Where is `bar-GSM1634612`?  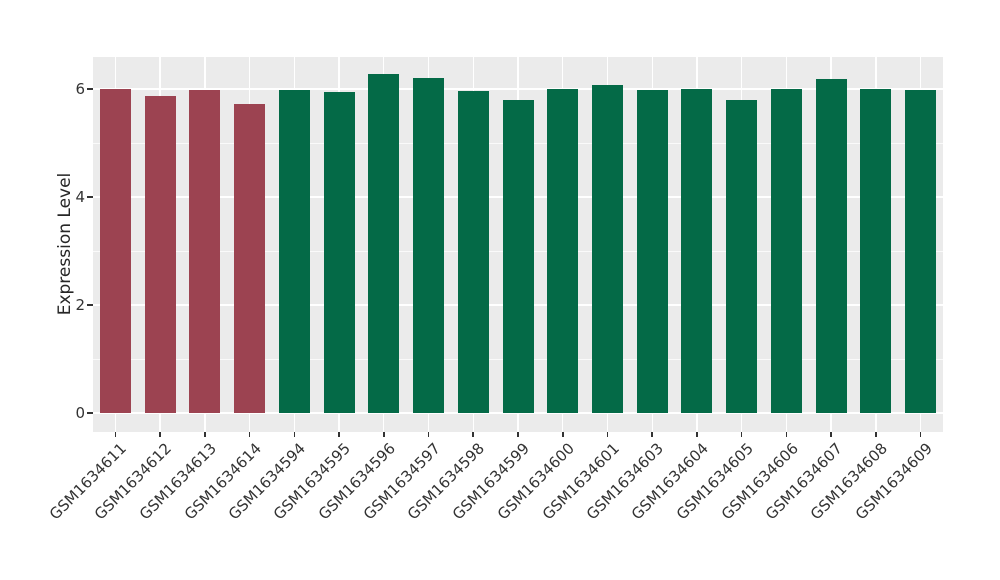
bar-GSM1634612 is located at coordinates (160, 254).